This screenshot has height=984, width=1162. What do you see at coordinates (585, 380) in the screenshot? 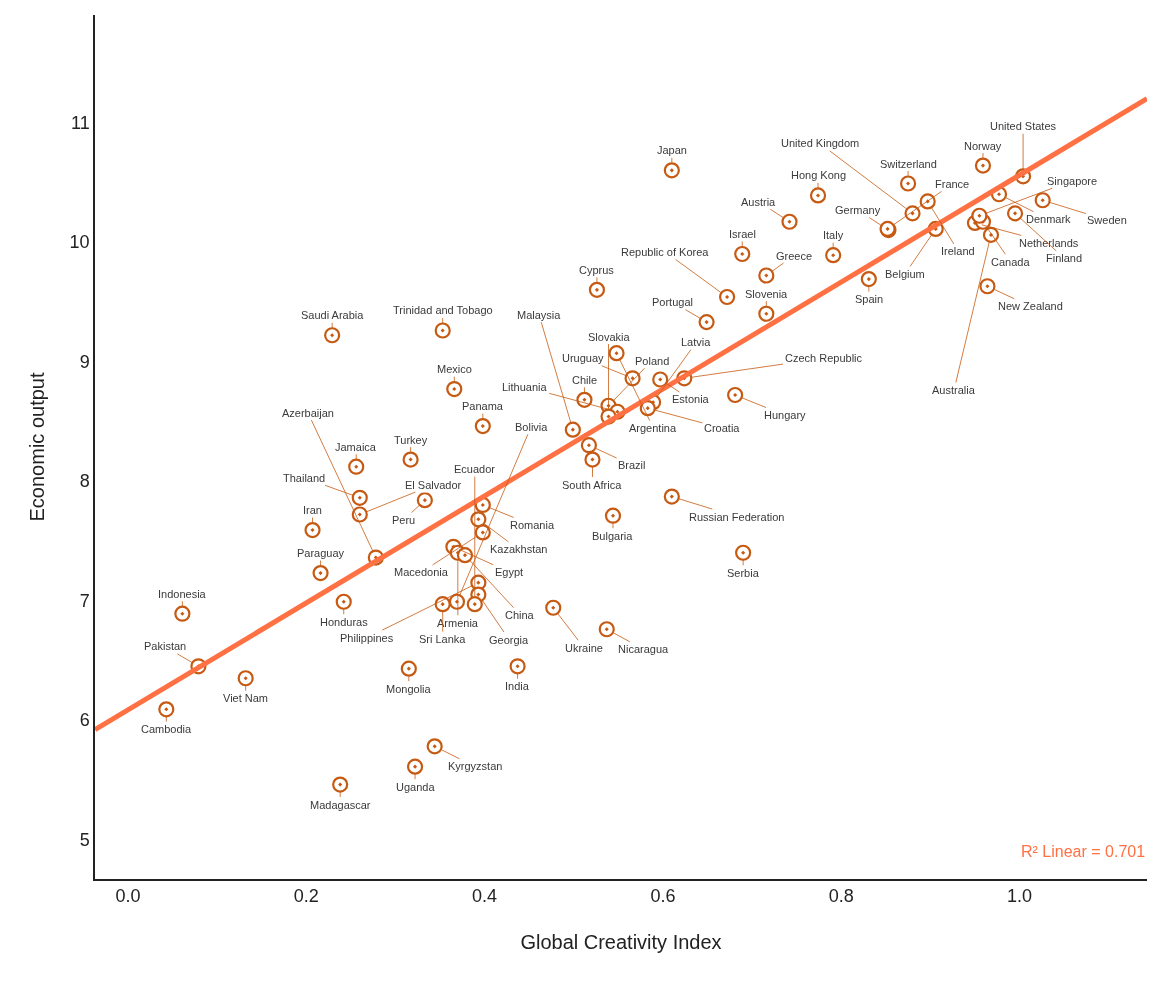
I see `annotation: Chile` at bounding box center [585, 380].